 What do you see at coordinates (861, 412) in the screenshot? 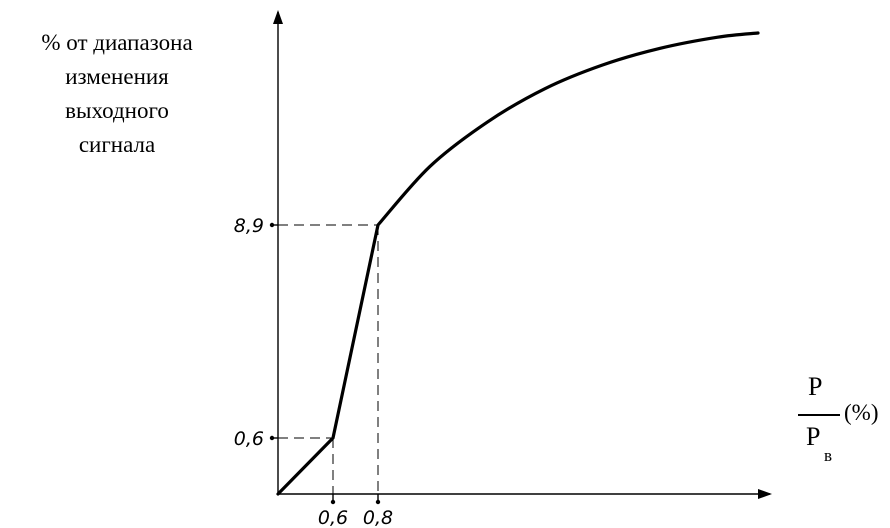
I see `x-axis-label-unit: (%)` at bounding box center [861, 412].